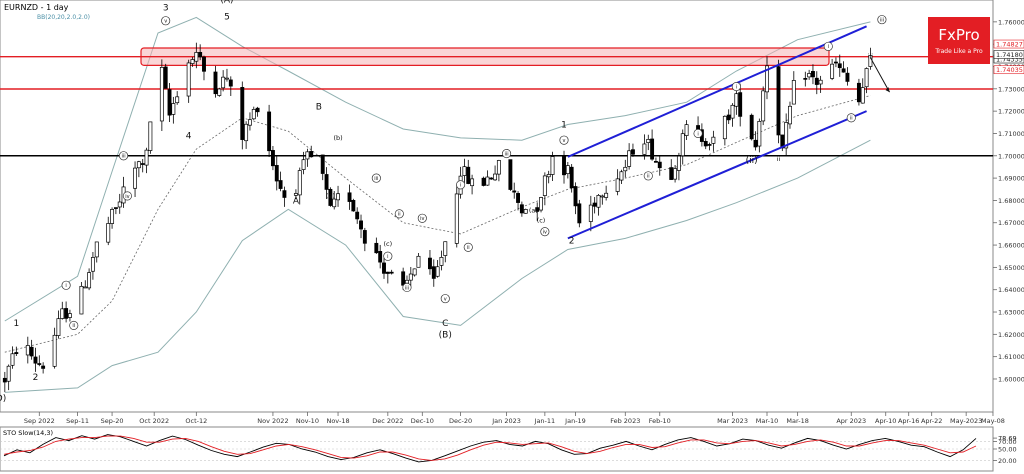  Describe the element at coordinates (1011, 246) in the screenshot. I see `y-tick-label: 1.66000` at that location.